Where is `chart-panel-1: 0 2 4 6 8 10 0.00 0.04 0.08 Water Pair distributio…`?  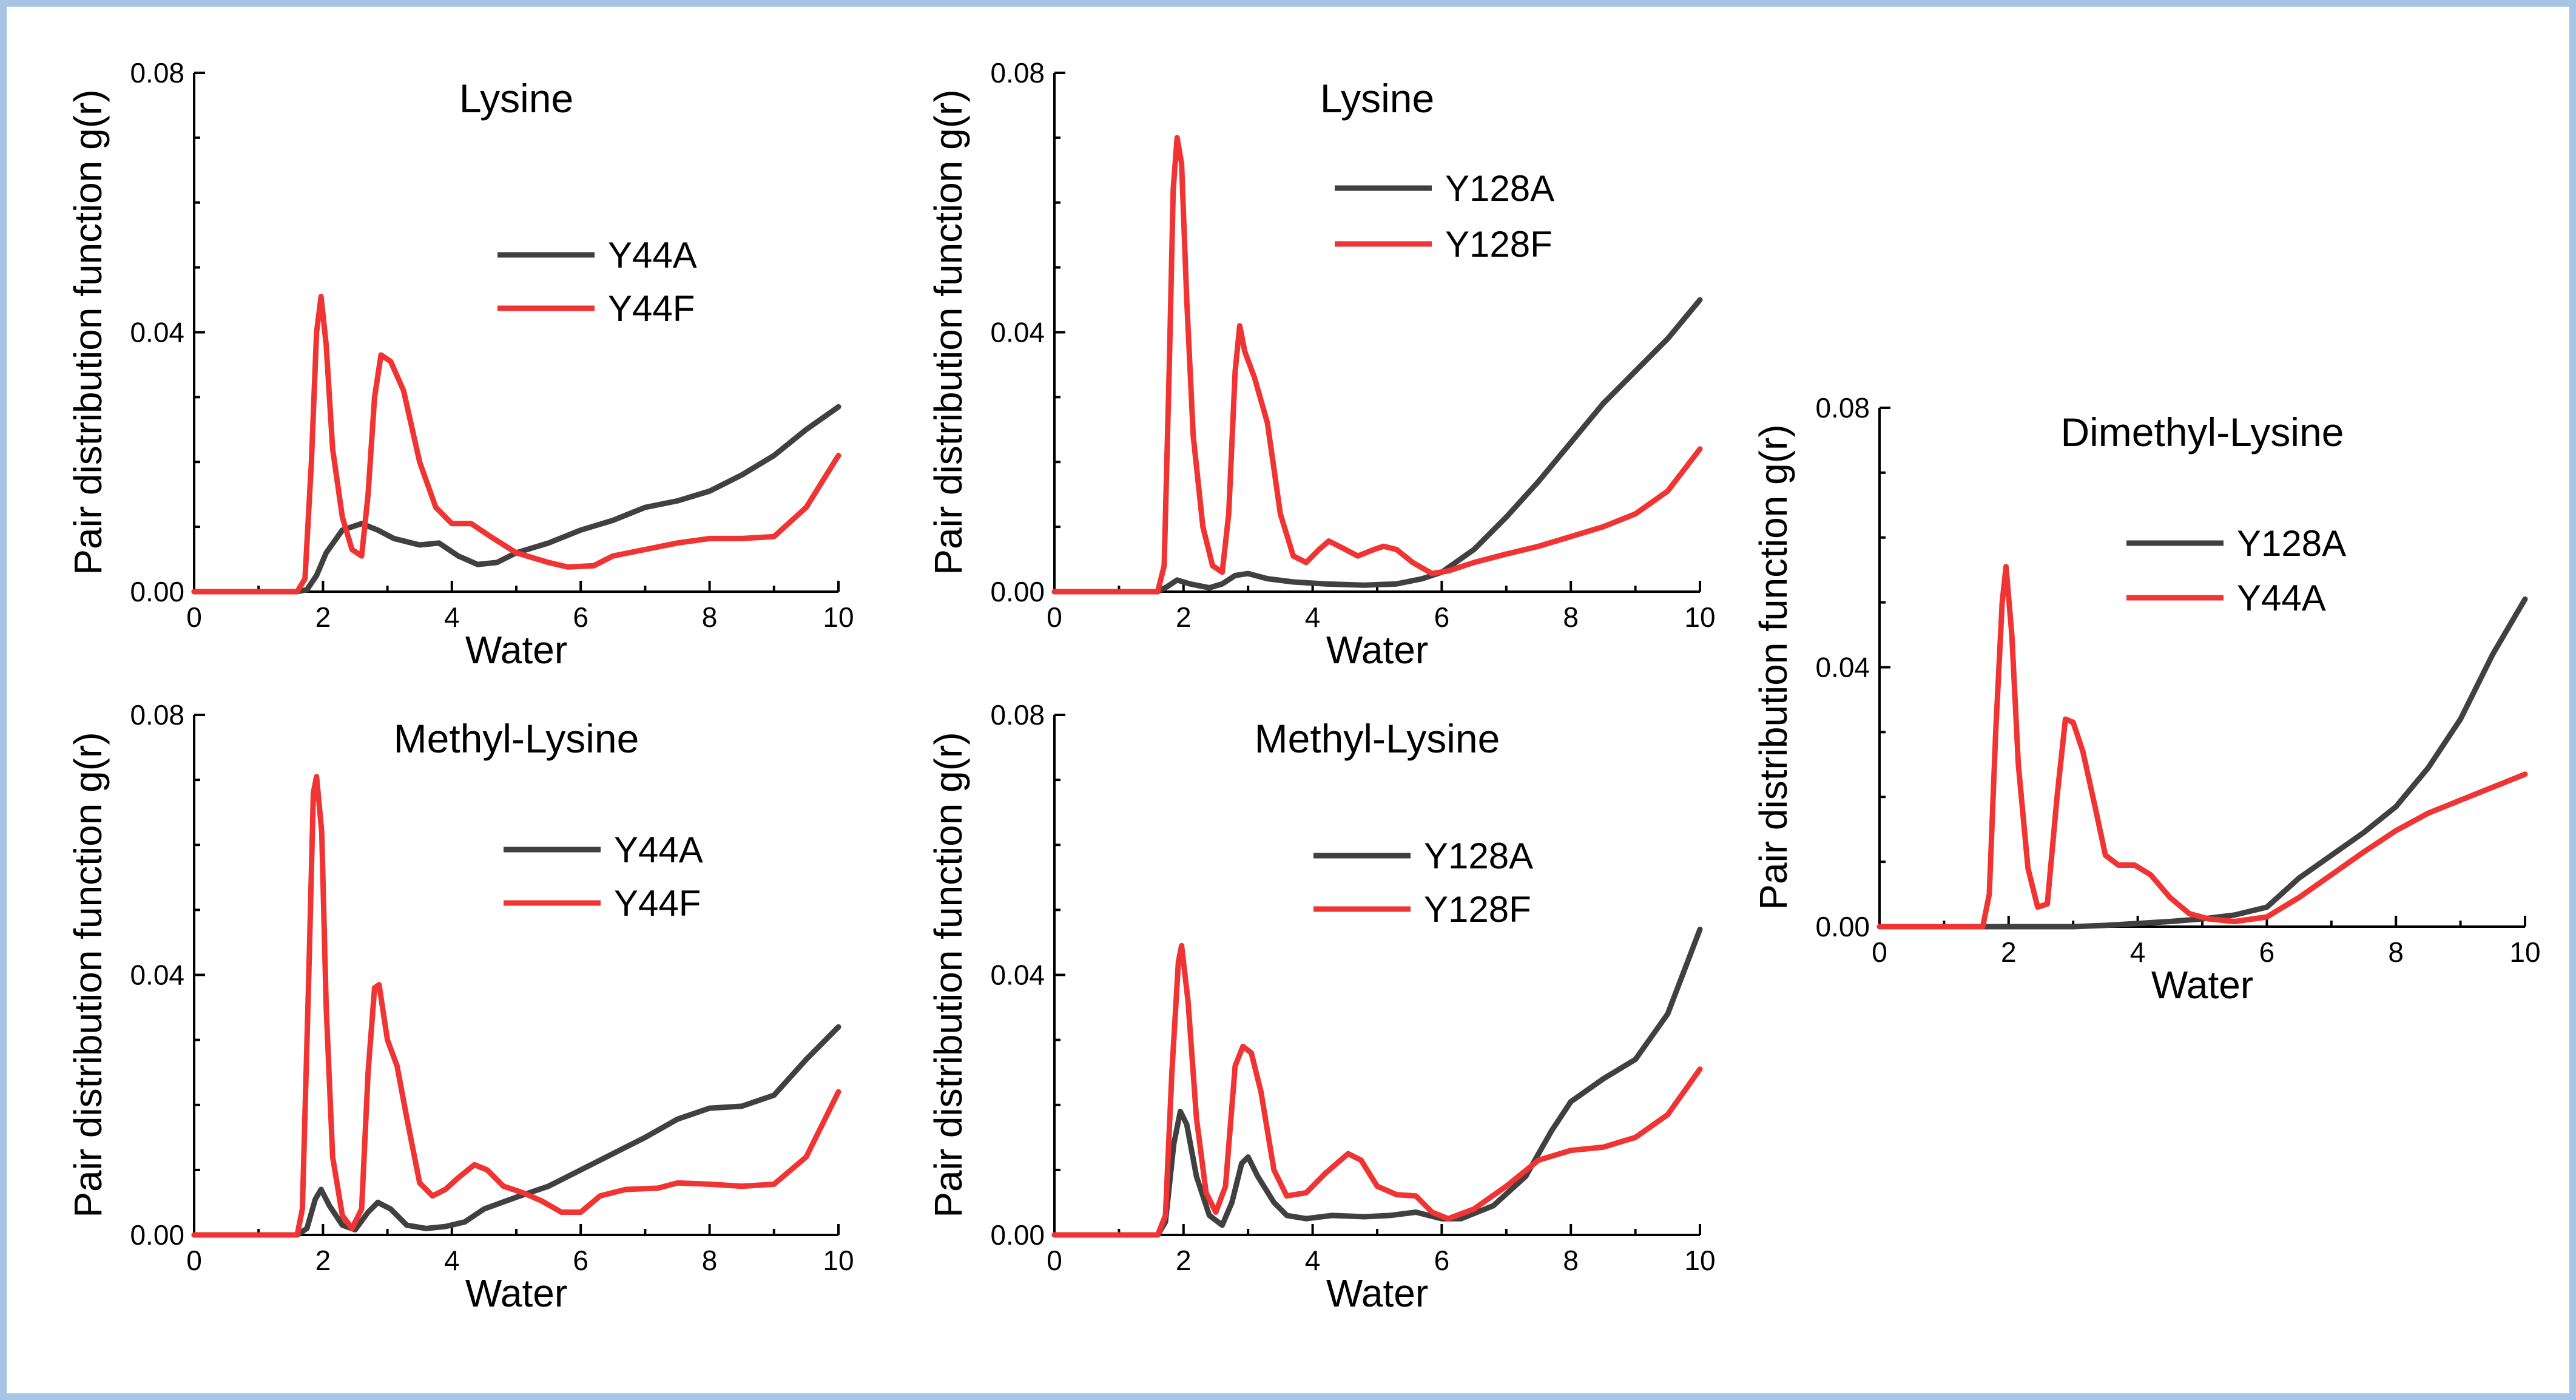 chart-panel-1: 0 2 4 6 8 10 0.00 0.04 0.08 Water Pair distributio… is located at coordinates (460, 364).